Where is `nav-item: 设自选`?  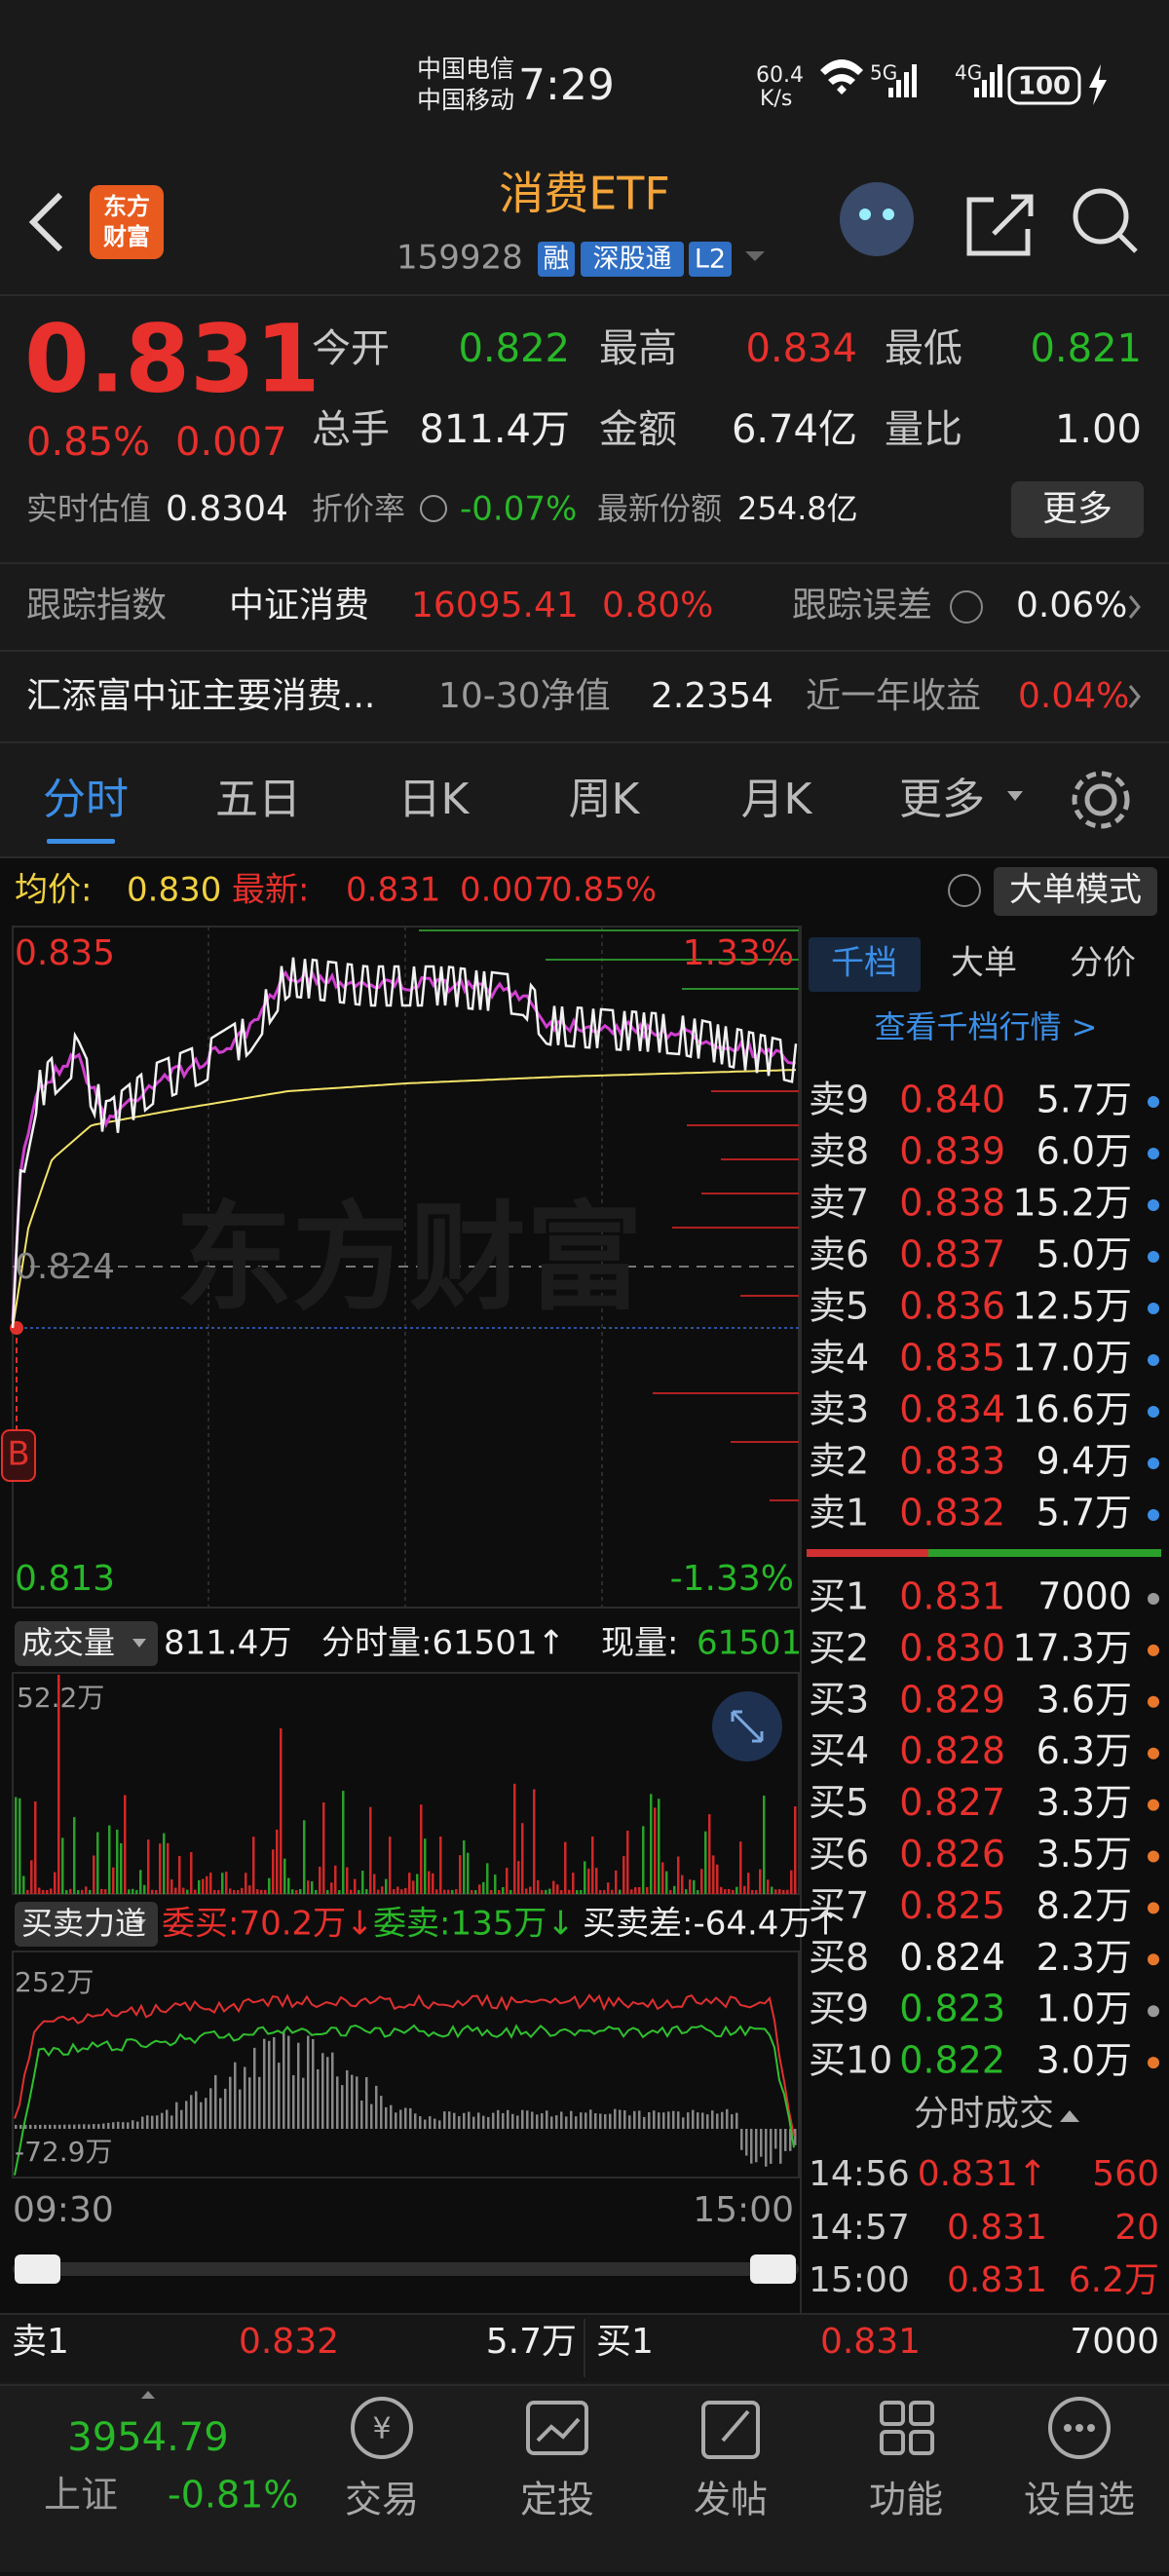
nav-item: 设自选 is located at coordinates (1079, 2500).